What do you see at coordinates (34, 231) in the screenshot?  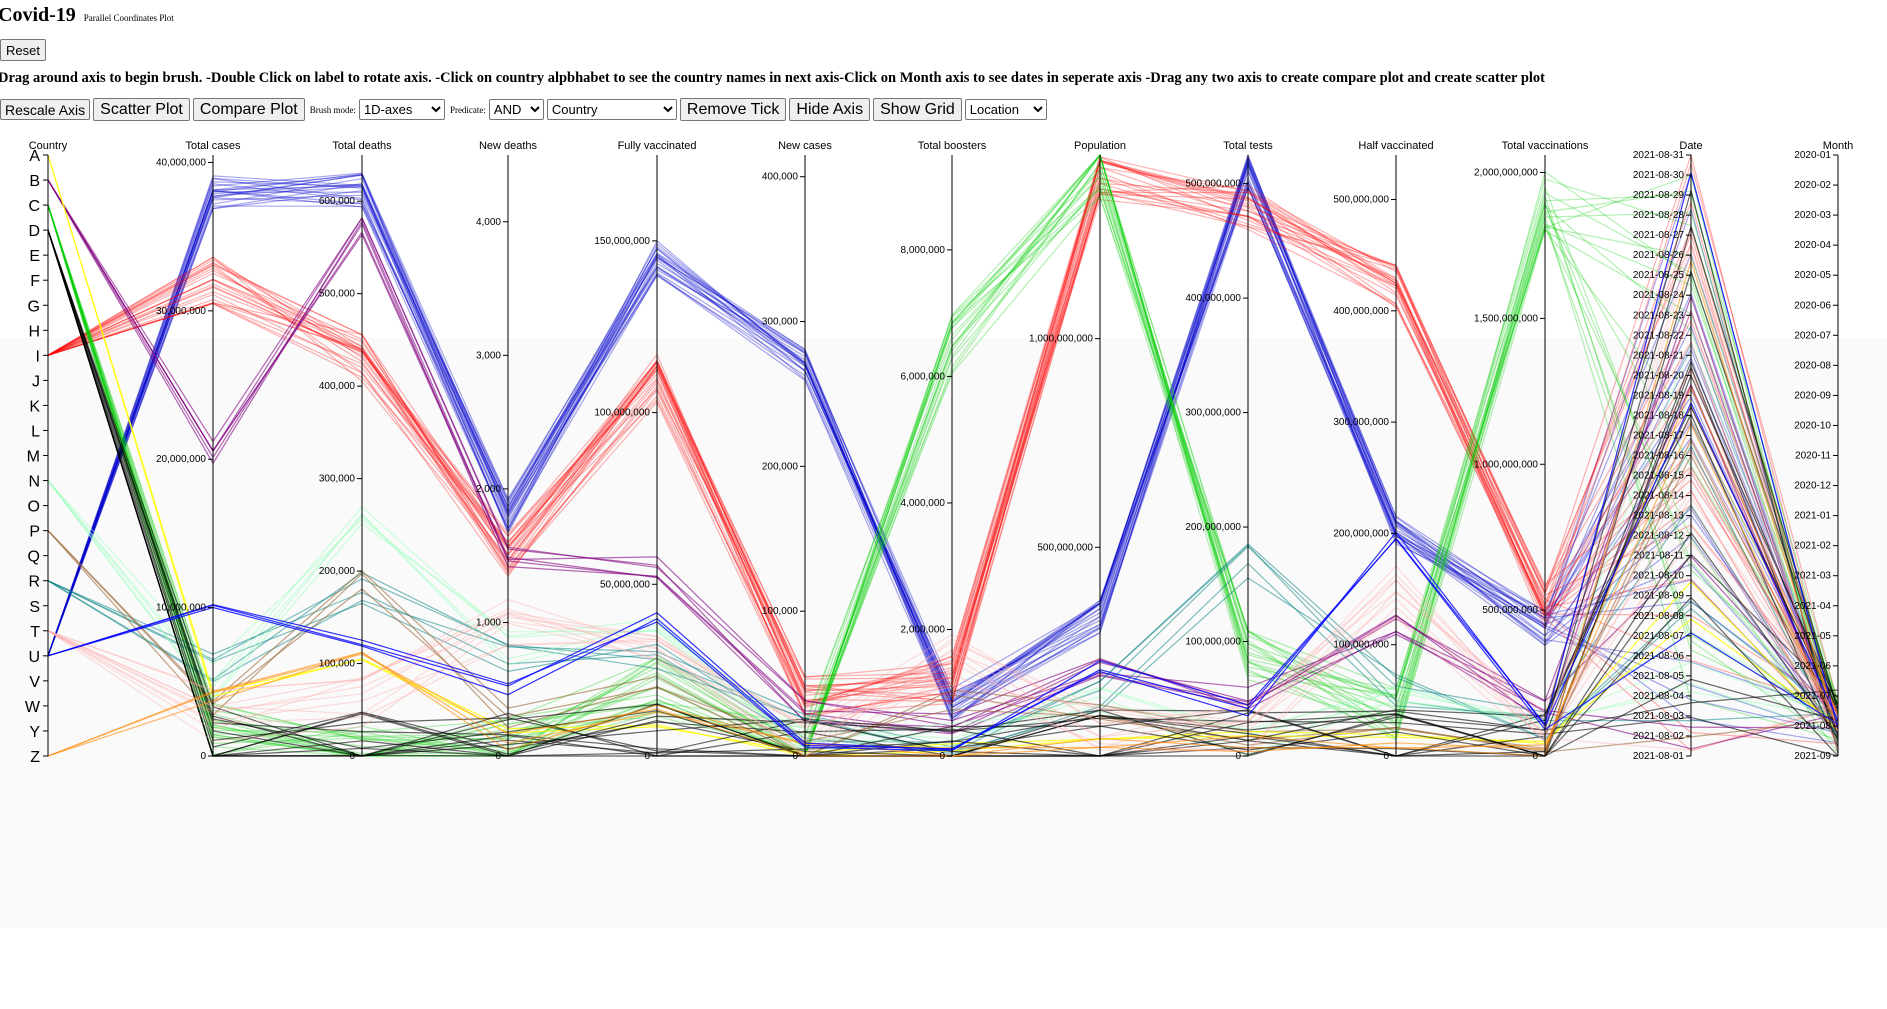 I see `country-letter: D` at bounding box center [34, 231].